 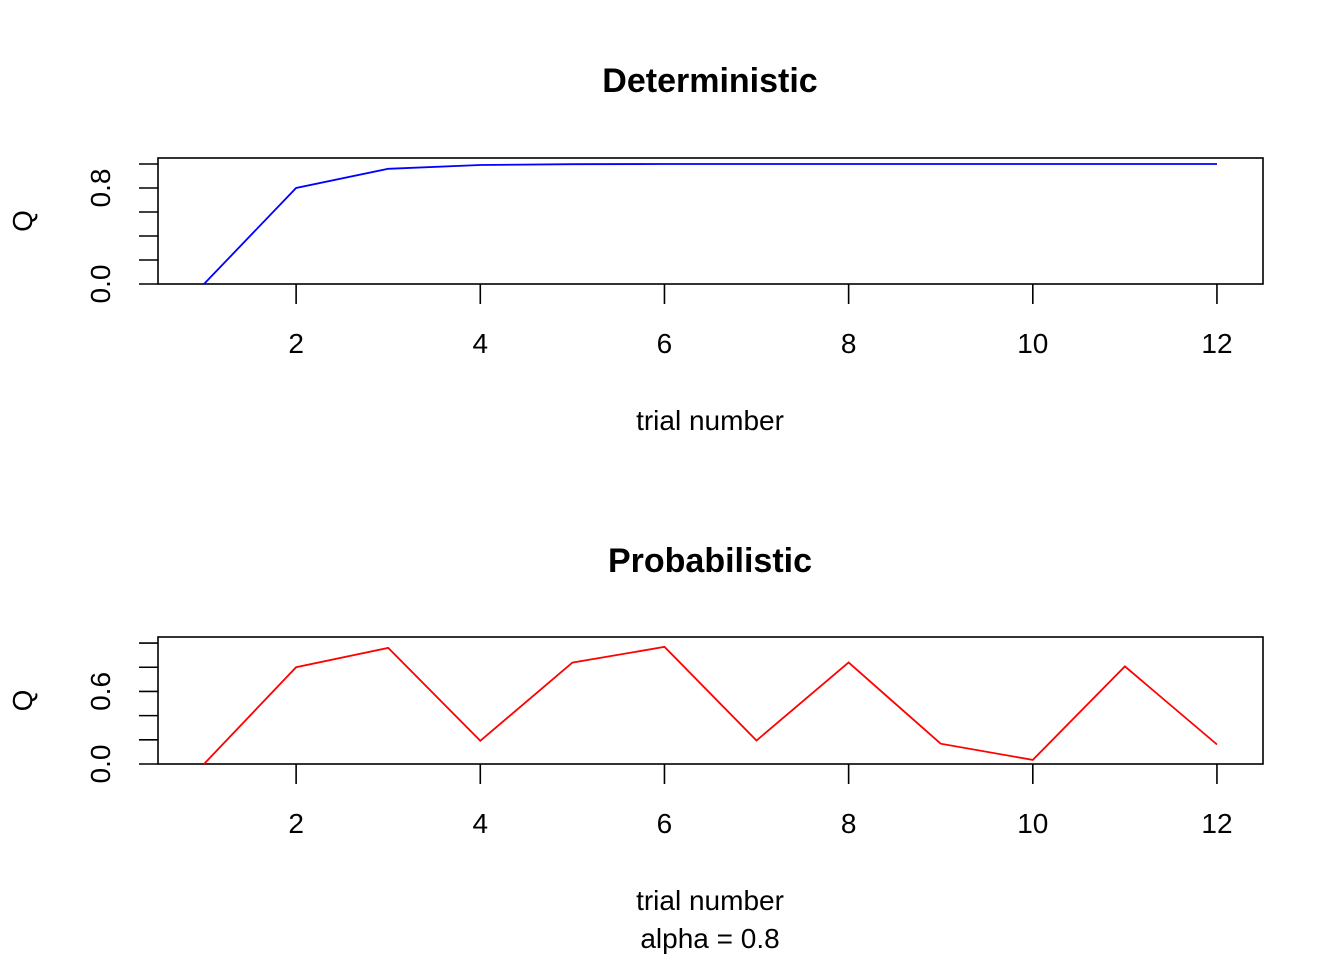 What do you see at coordinates (100, 691) in the screenshot?
I see `y-tick-label: 0.6` at bounding box center [100, 691].